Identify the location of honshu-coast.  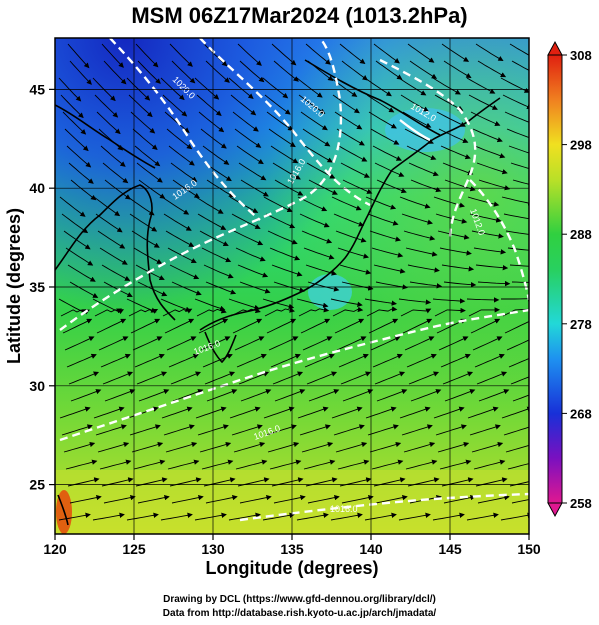
(296, 250).